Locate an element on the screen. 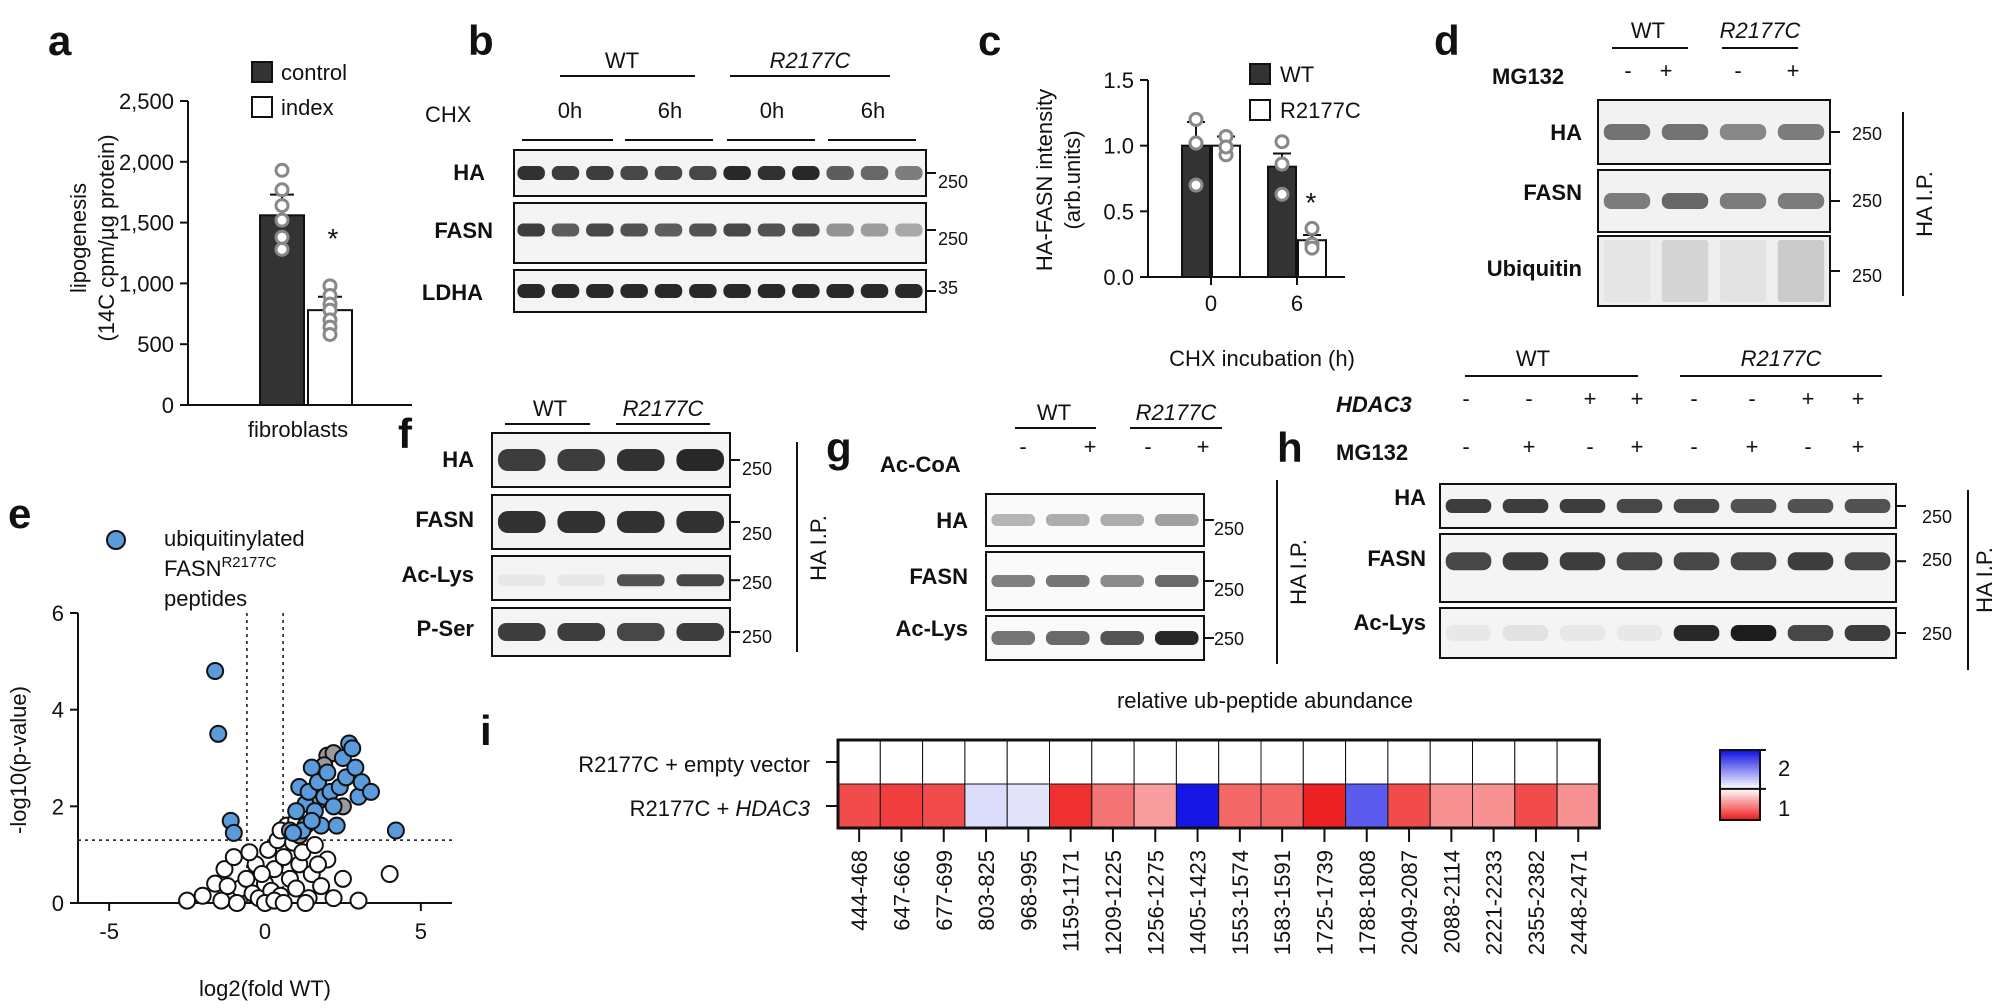 The width and height of the screenshot is (2000, 1008). blot-label-ac-lys: Ac-Lys is located at coordinates (437, 574).